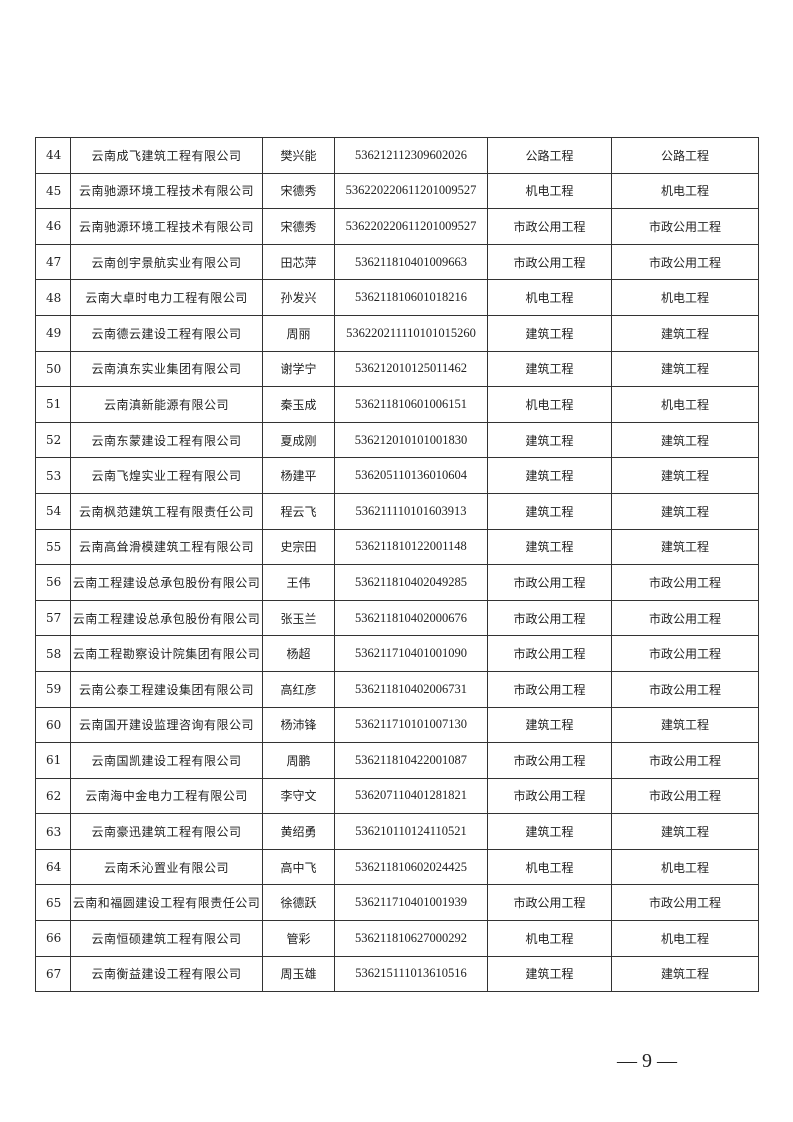 The image size is (793, 1122). What do you see at coordinates (166, 903) in the screenshot?
I see `company-name-cell: 云南和福圆建设工程有限责任公司` at bounding box center [166, 903].